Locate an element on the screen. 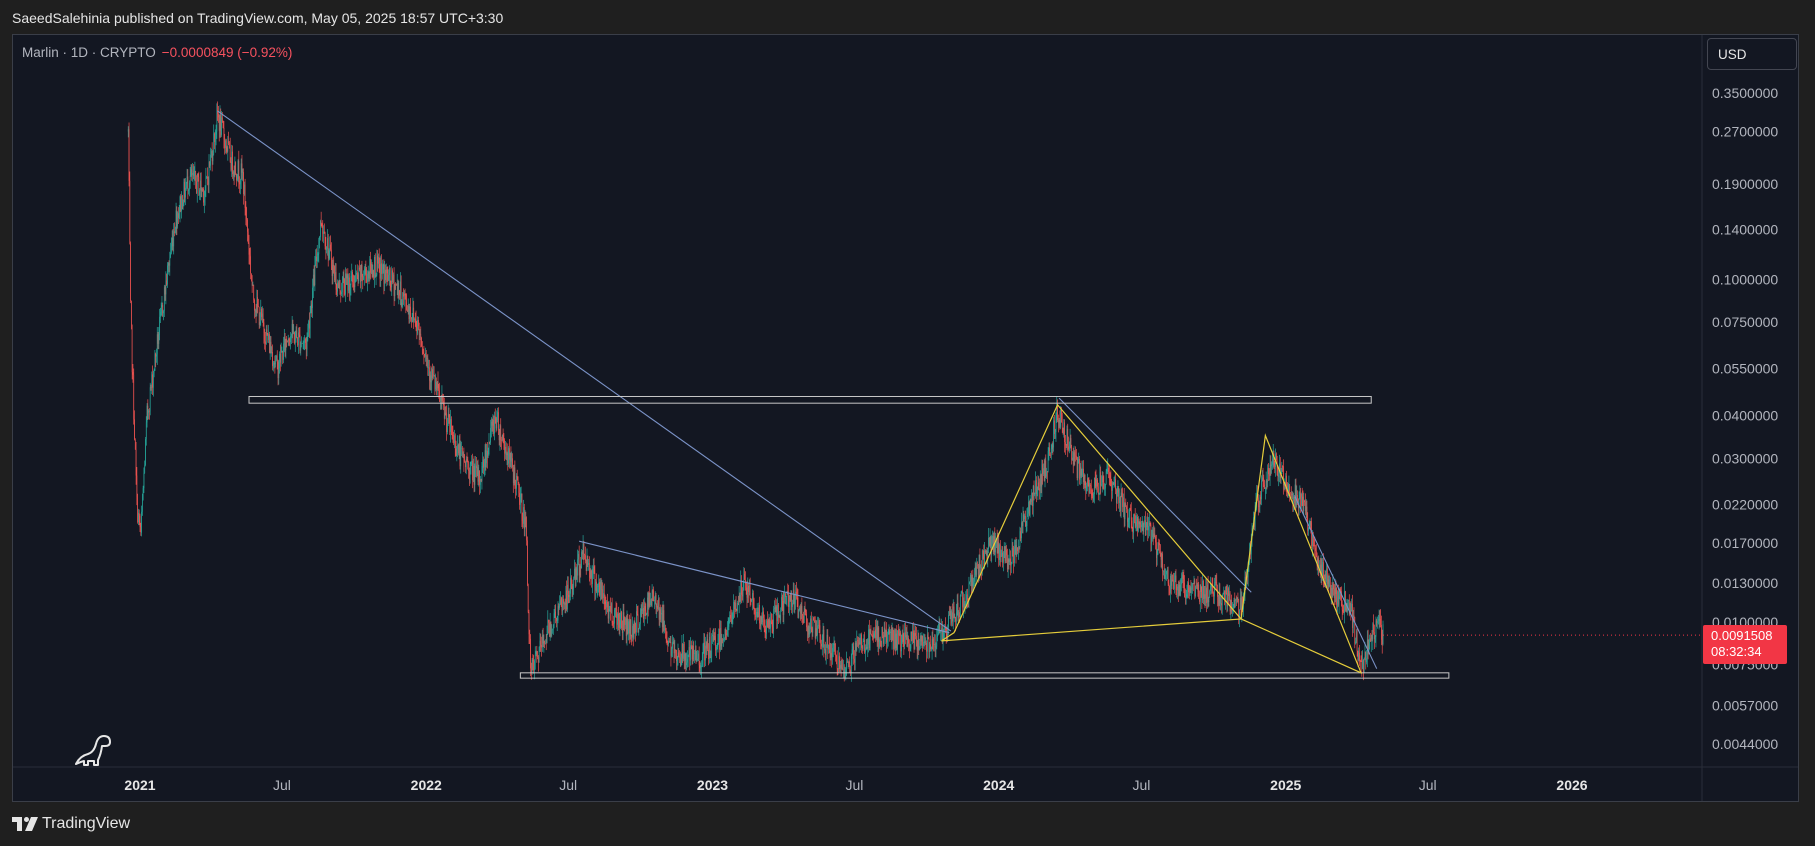 The height and width of the screenshot is (846, 1815). tradingview-logo: TradingView is located at coordinates (71, 824).